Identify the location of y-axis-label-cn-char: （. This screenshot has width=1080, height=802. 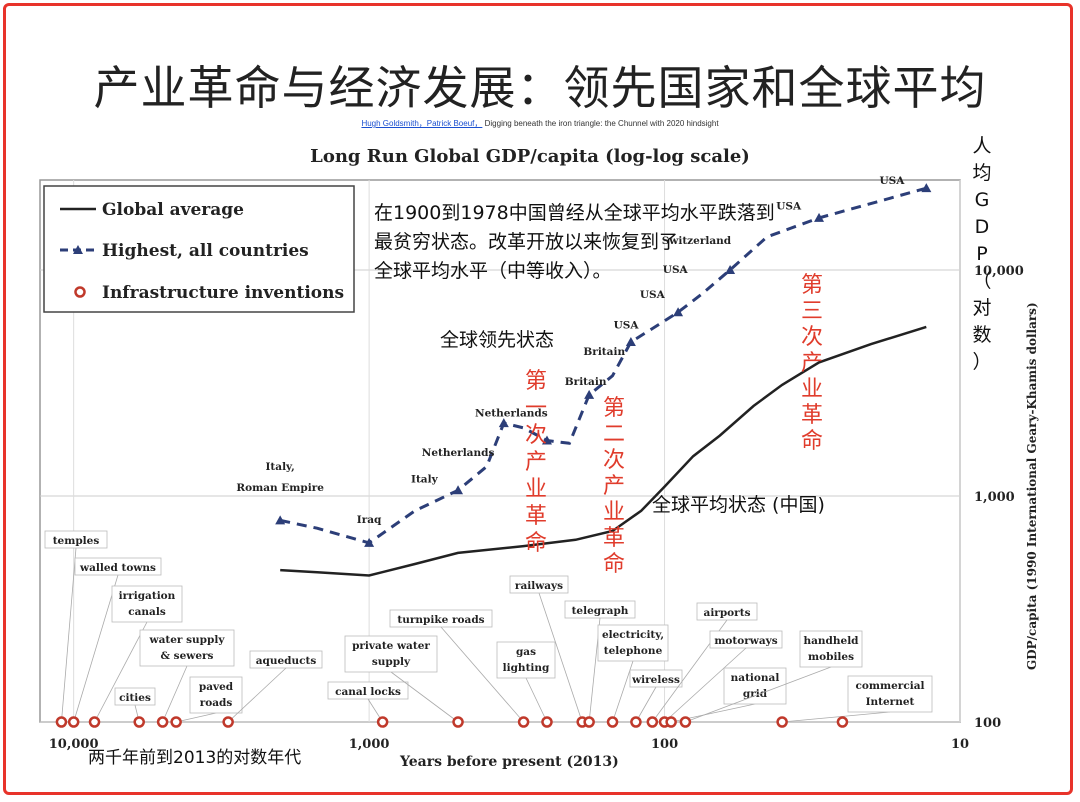
(981, 281).